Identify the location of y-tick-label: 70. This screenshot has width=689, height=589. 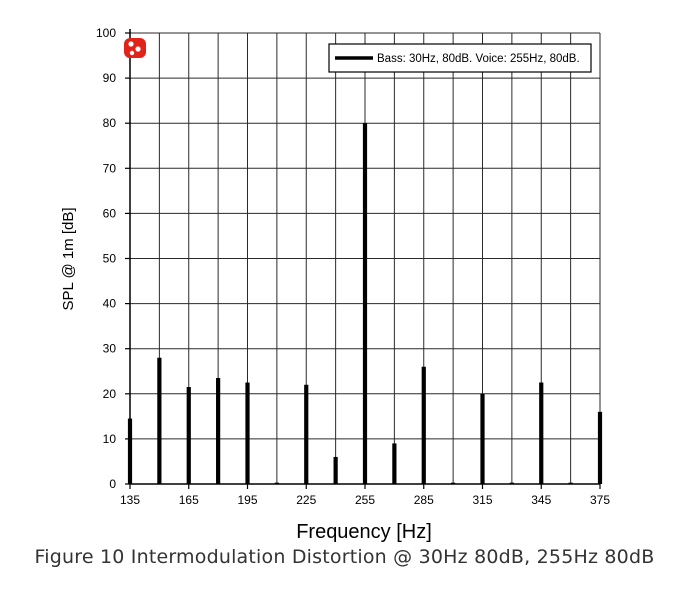
(110, 168).